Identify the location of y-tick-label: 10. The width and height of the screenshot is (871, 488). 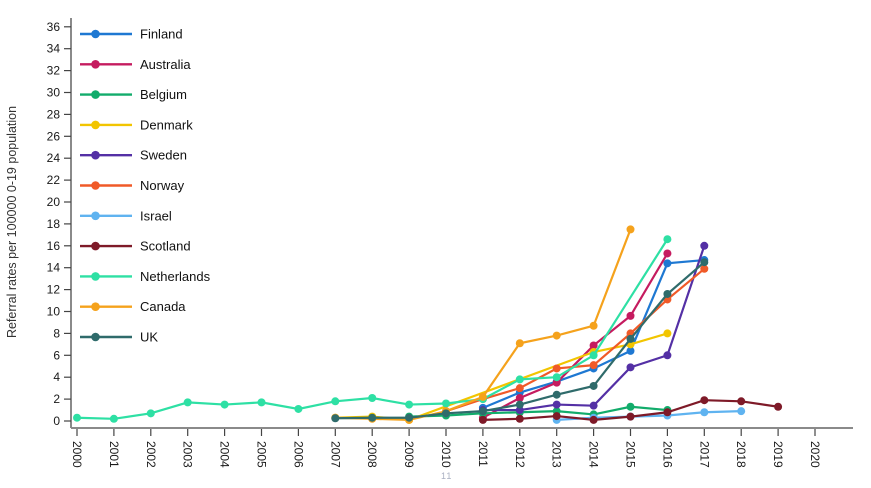
(54, 312).